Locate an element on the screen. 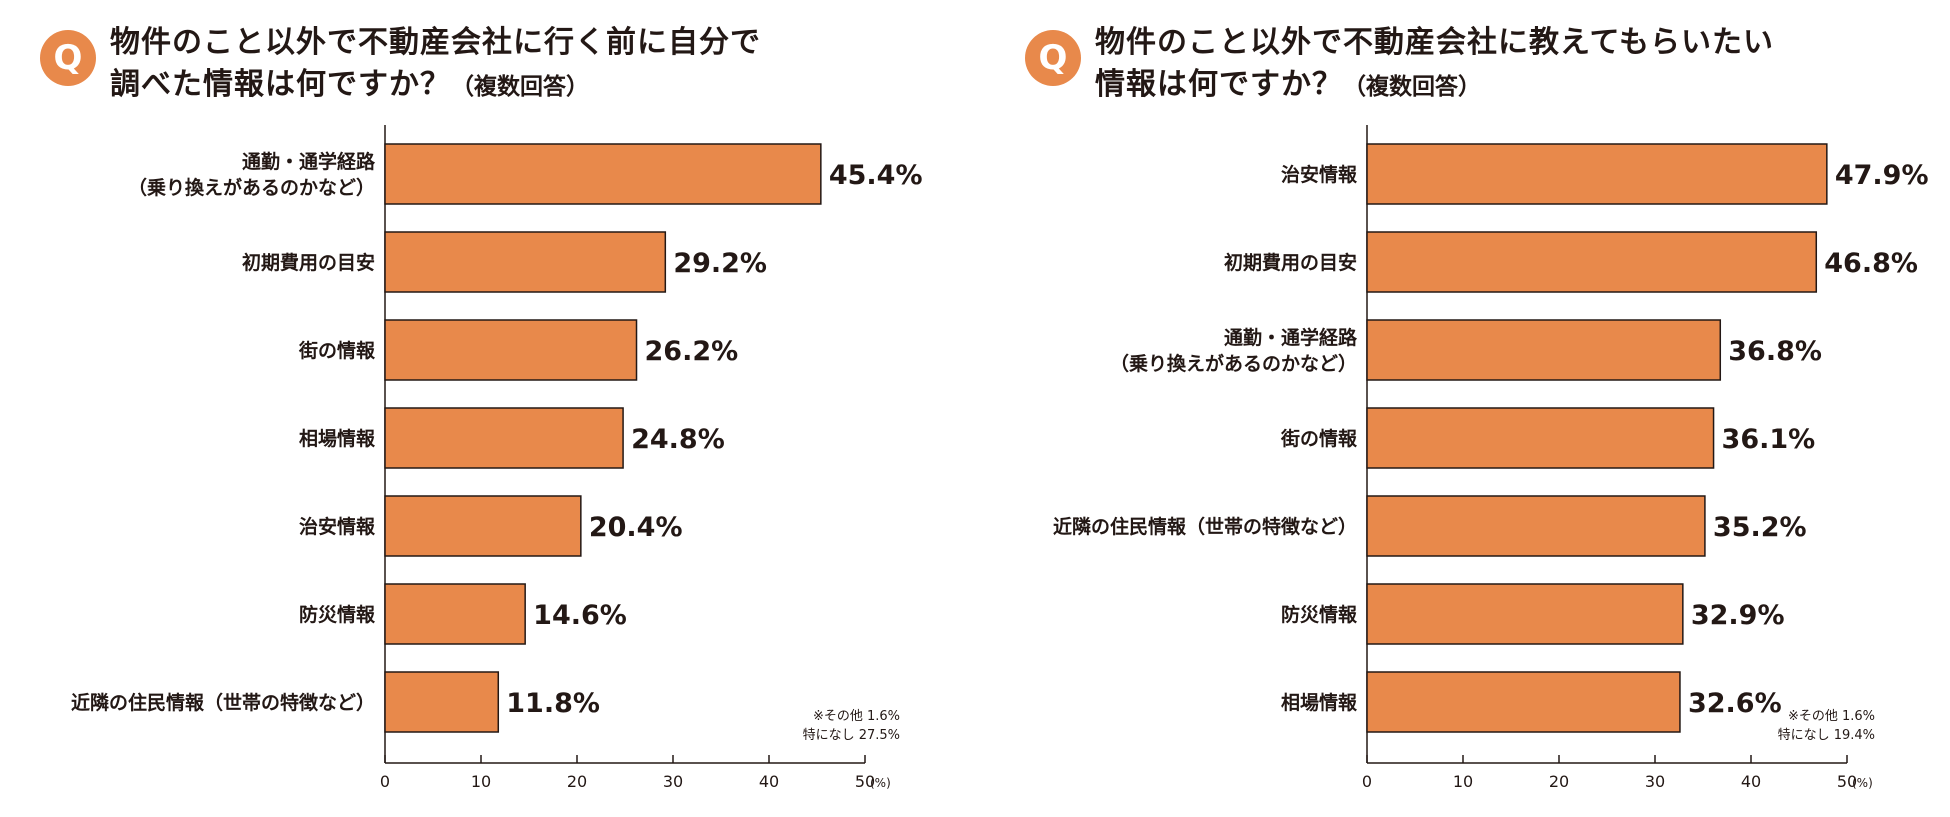 The height and width of the screenshot is (817, 1950). chart-title: 物件のこと以外で不動産会社に教えてもらいたい 情報は何ですか？（複数回答） is located at coordinates (1522, 65).